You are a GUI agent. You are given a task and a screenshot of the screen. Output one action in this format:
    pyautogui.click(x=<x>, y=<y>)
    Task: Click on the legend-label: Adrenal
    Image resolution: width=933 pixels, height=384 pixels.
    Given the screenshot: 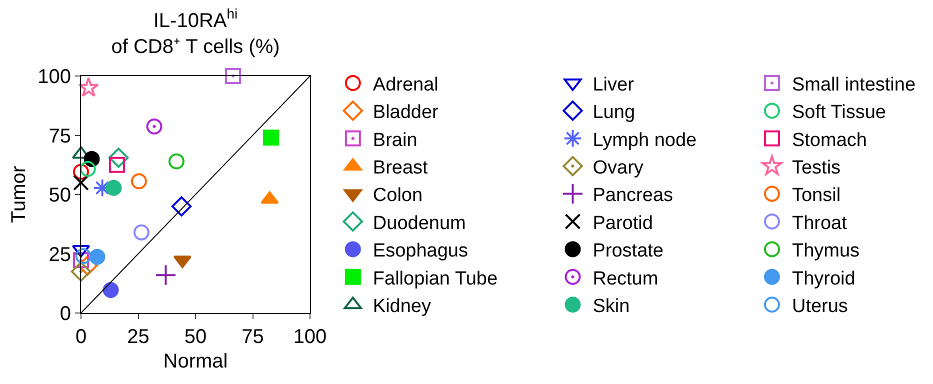 What is the action you would take?
    pyautogui.click(x=405, y=85)
    